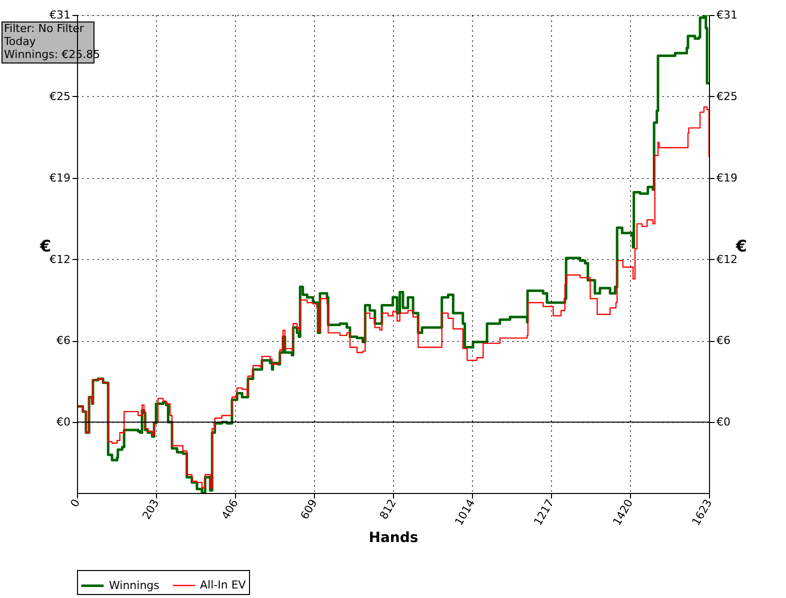 This screenshot has width=786, height=598. What do you see at coordinates (393, 538) in the screenshot?
I see `x-axis-title: Hands` at bounding box center [393, 538].